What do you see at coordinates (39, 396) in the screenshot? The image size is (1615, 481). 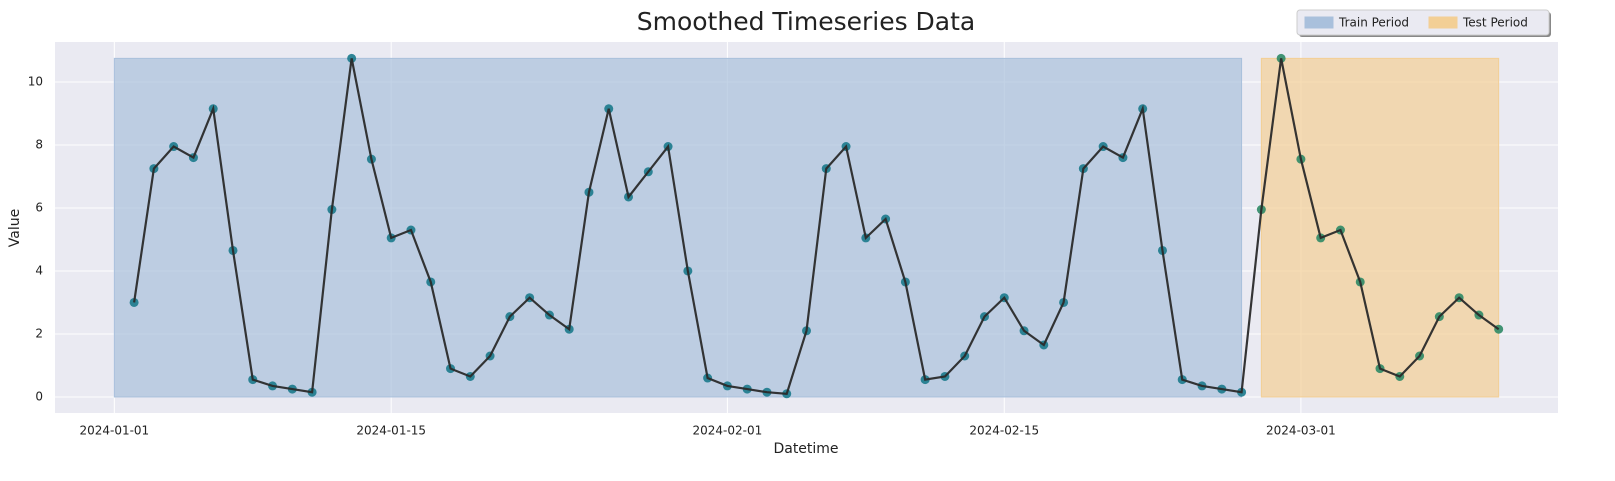 I see `y-tick-label: 0` at bounding box center [39, 396].